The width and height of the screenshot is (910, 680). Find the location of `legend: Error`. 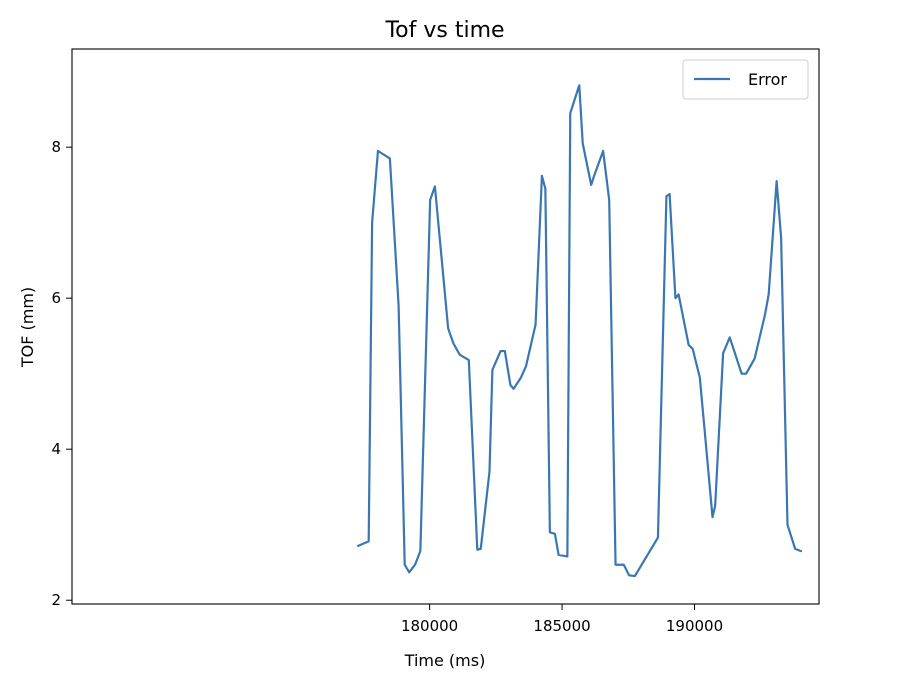

legend: Error is located at coordinates (745, 79).